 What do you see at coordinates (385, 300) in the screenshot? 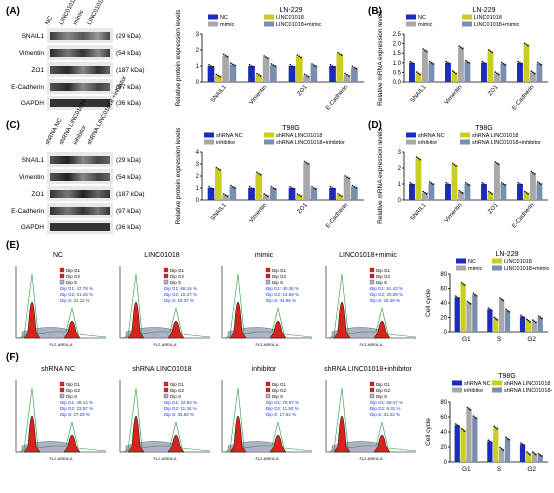
I see `stat-text: Dip S: 28.49 %` at bounding box center [385, 300].